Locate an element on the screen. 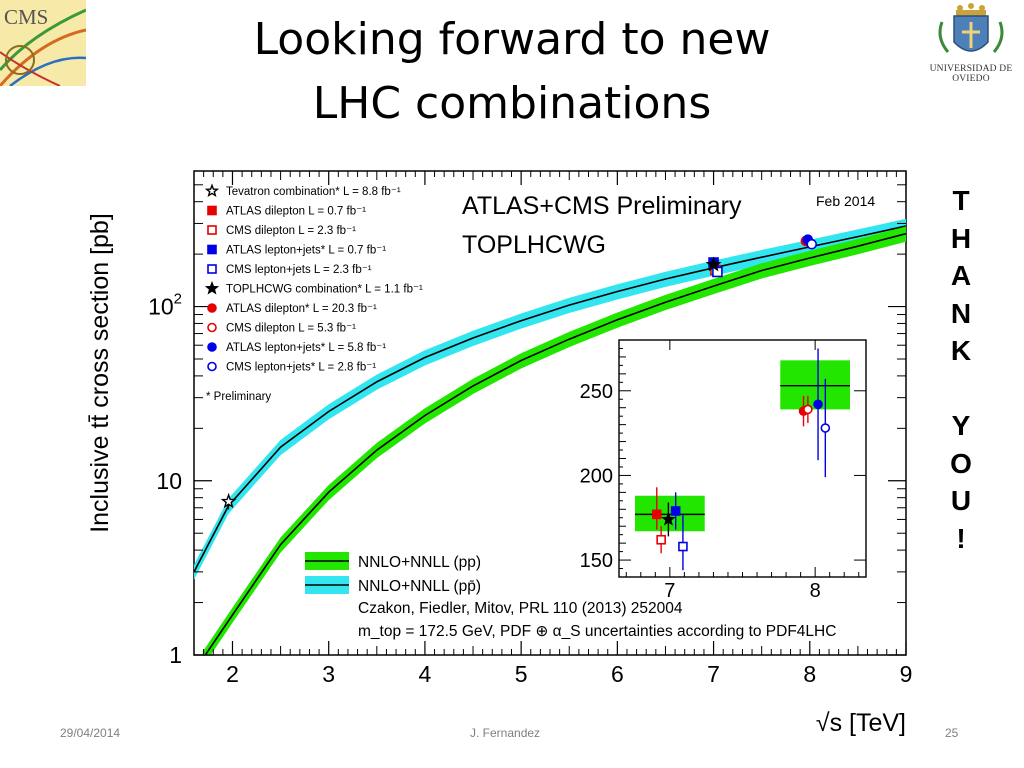  slide-title: Looking forward to new LHC combinations is located at coordinates (512, 72).